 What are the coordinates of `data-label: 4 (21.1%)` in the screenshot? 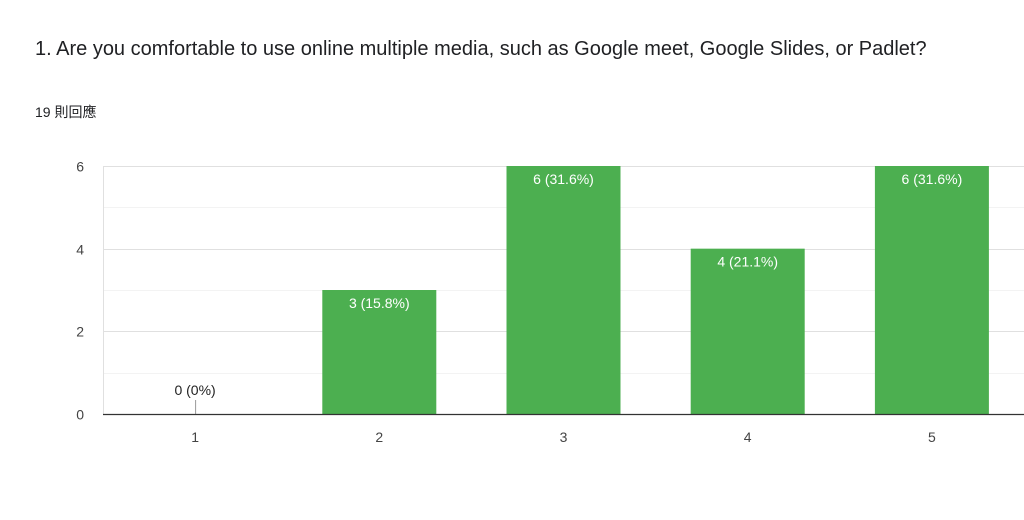 It's located at (747, 262).